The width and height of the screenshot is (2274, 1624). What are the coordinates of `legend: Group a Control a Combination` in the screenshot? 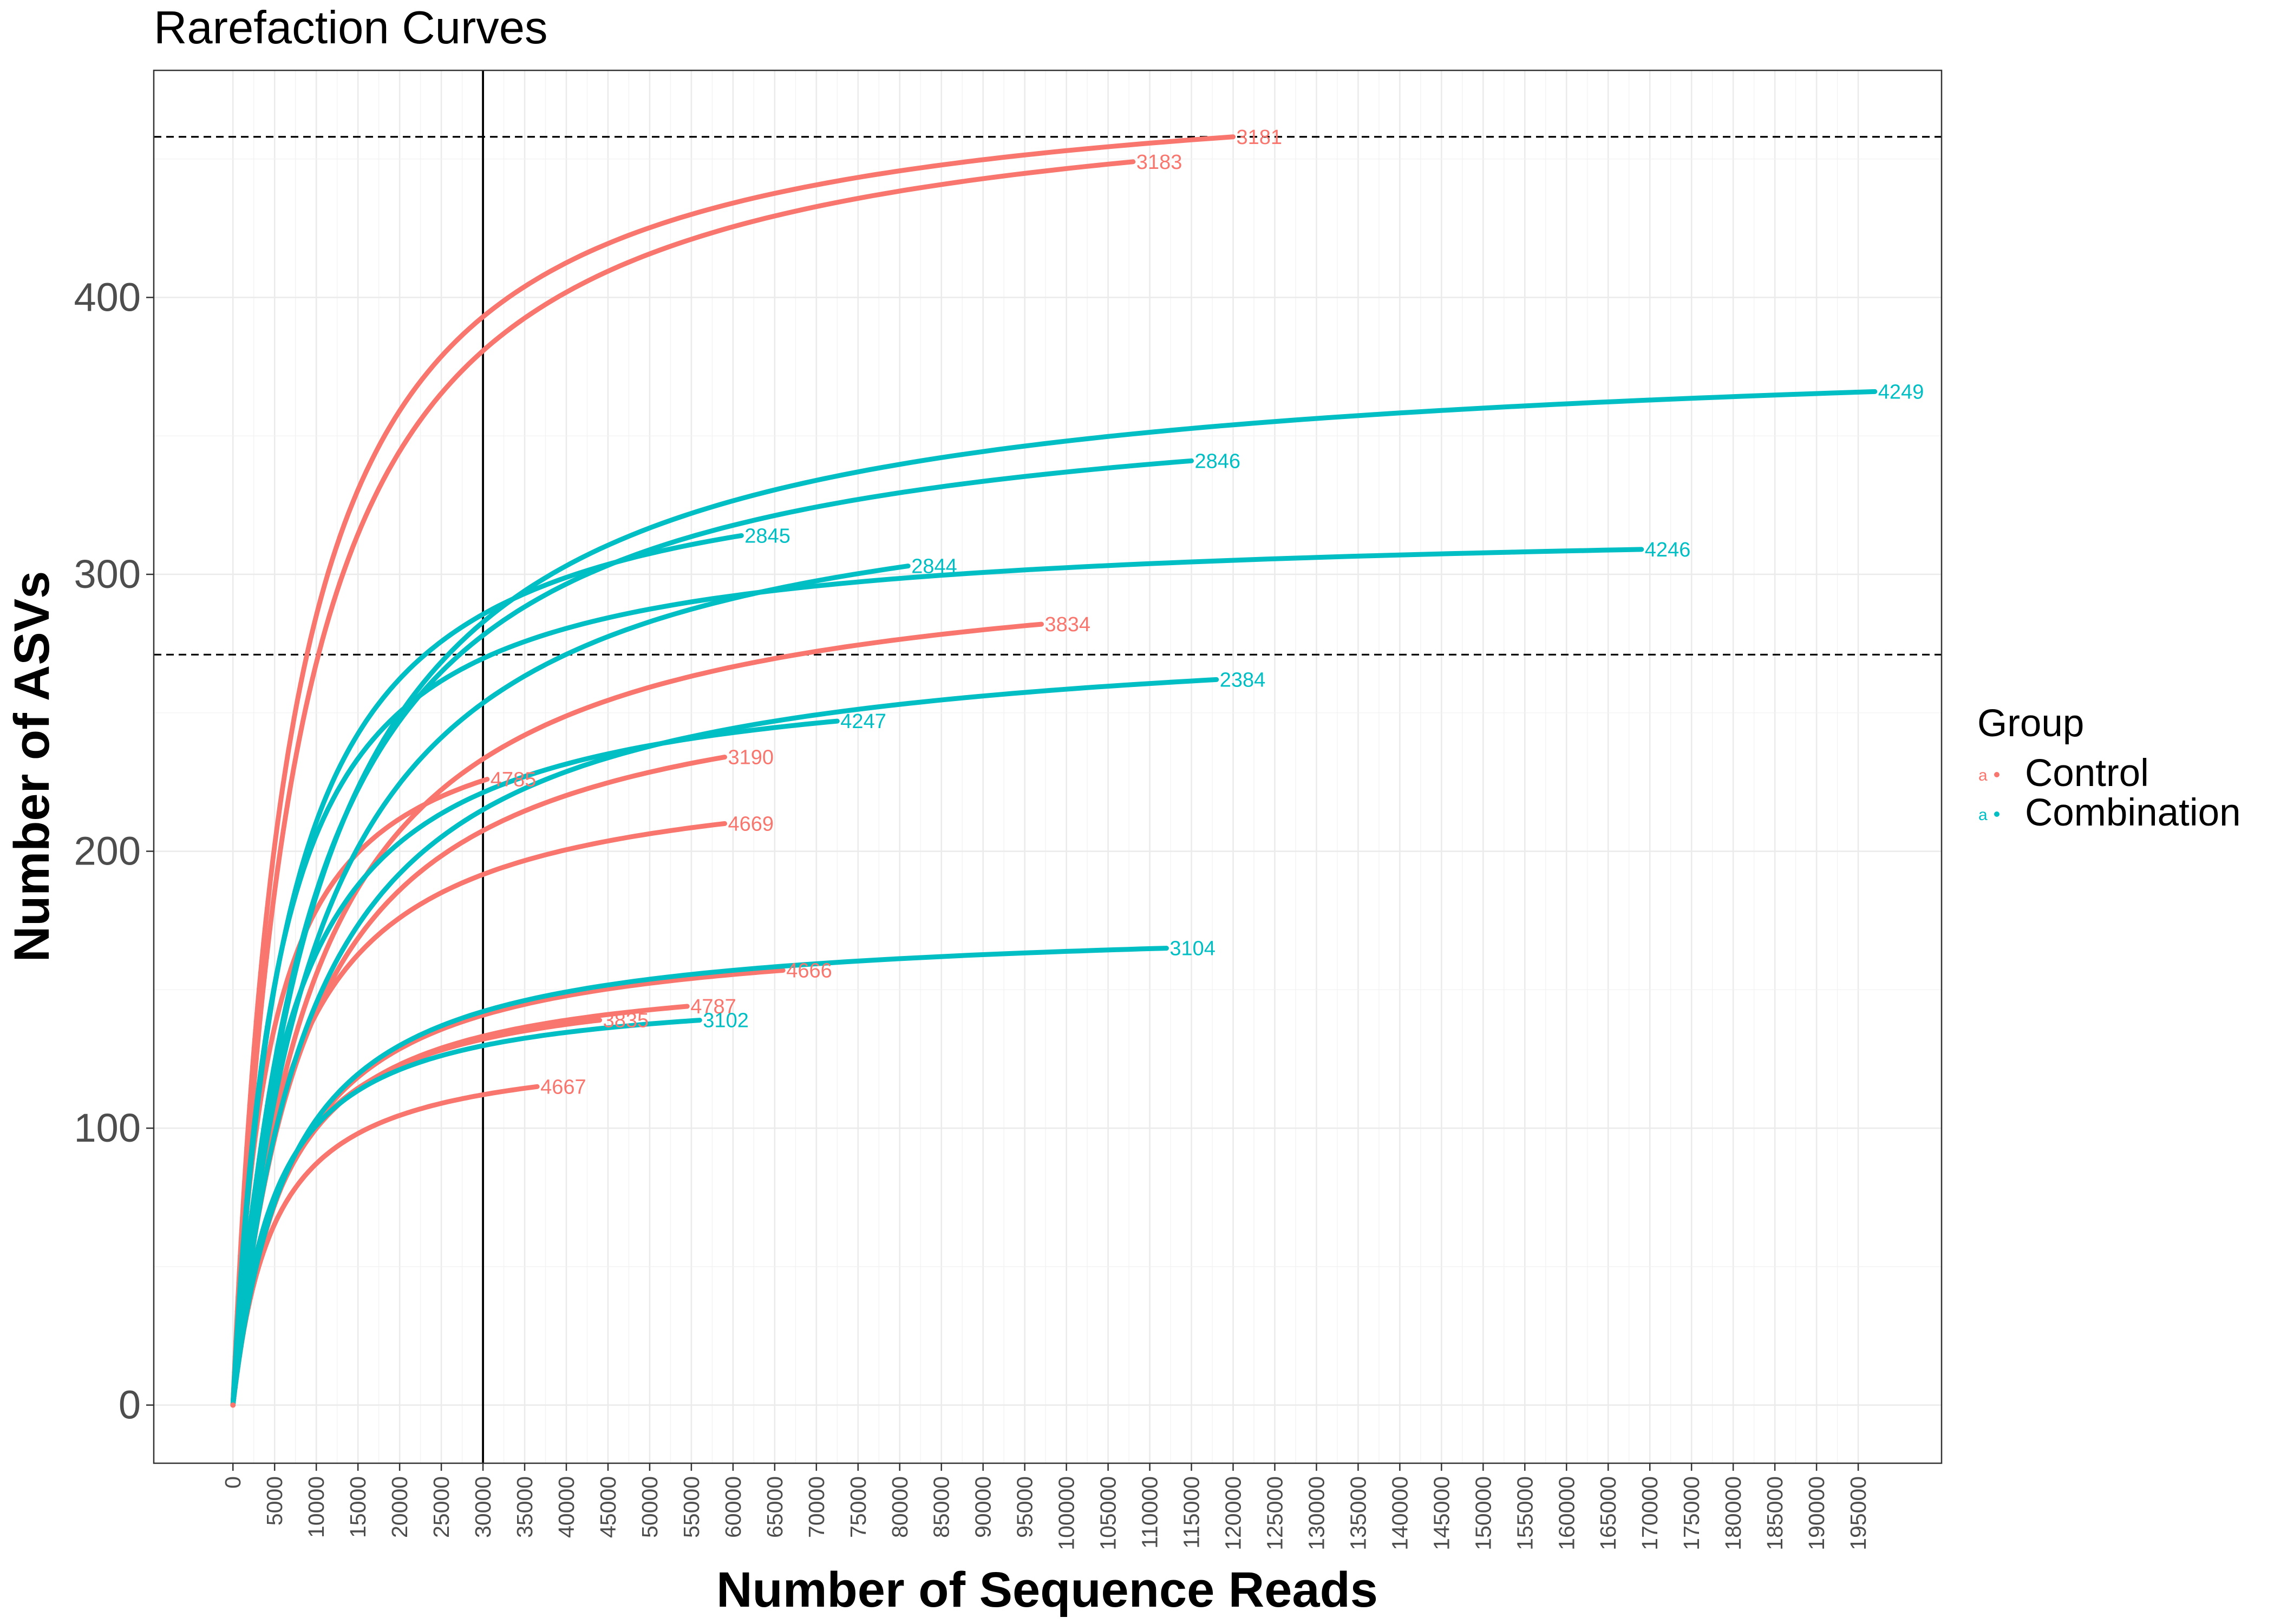 It's located at (2109, 768).